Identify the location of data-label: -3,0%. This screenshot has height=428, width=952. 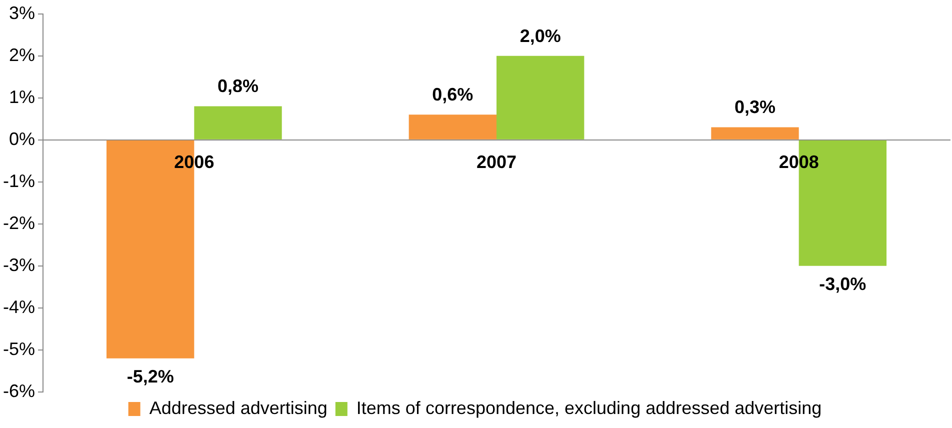
(842, 284).